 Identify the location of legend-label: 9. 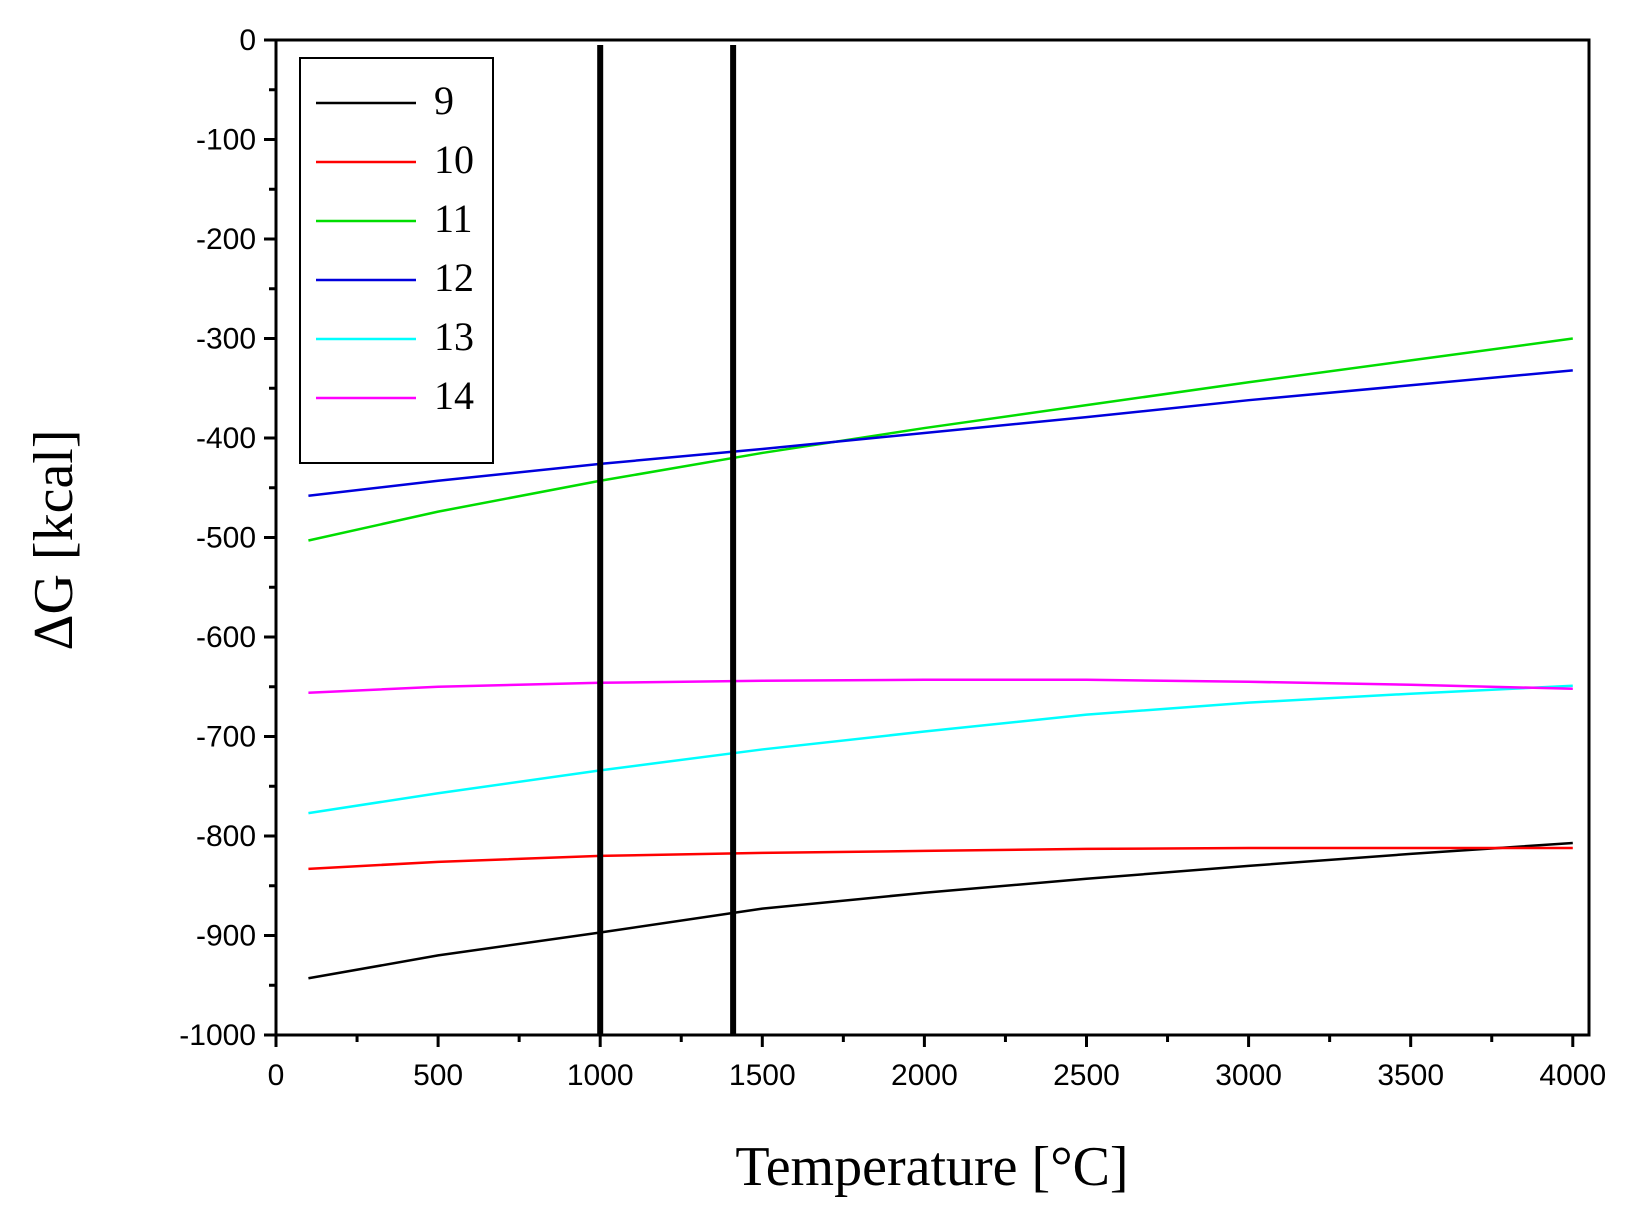
(444, 100).